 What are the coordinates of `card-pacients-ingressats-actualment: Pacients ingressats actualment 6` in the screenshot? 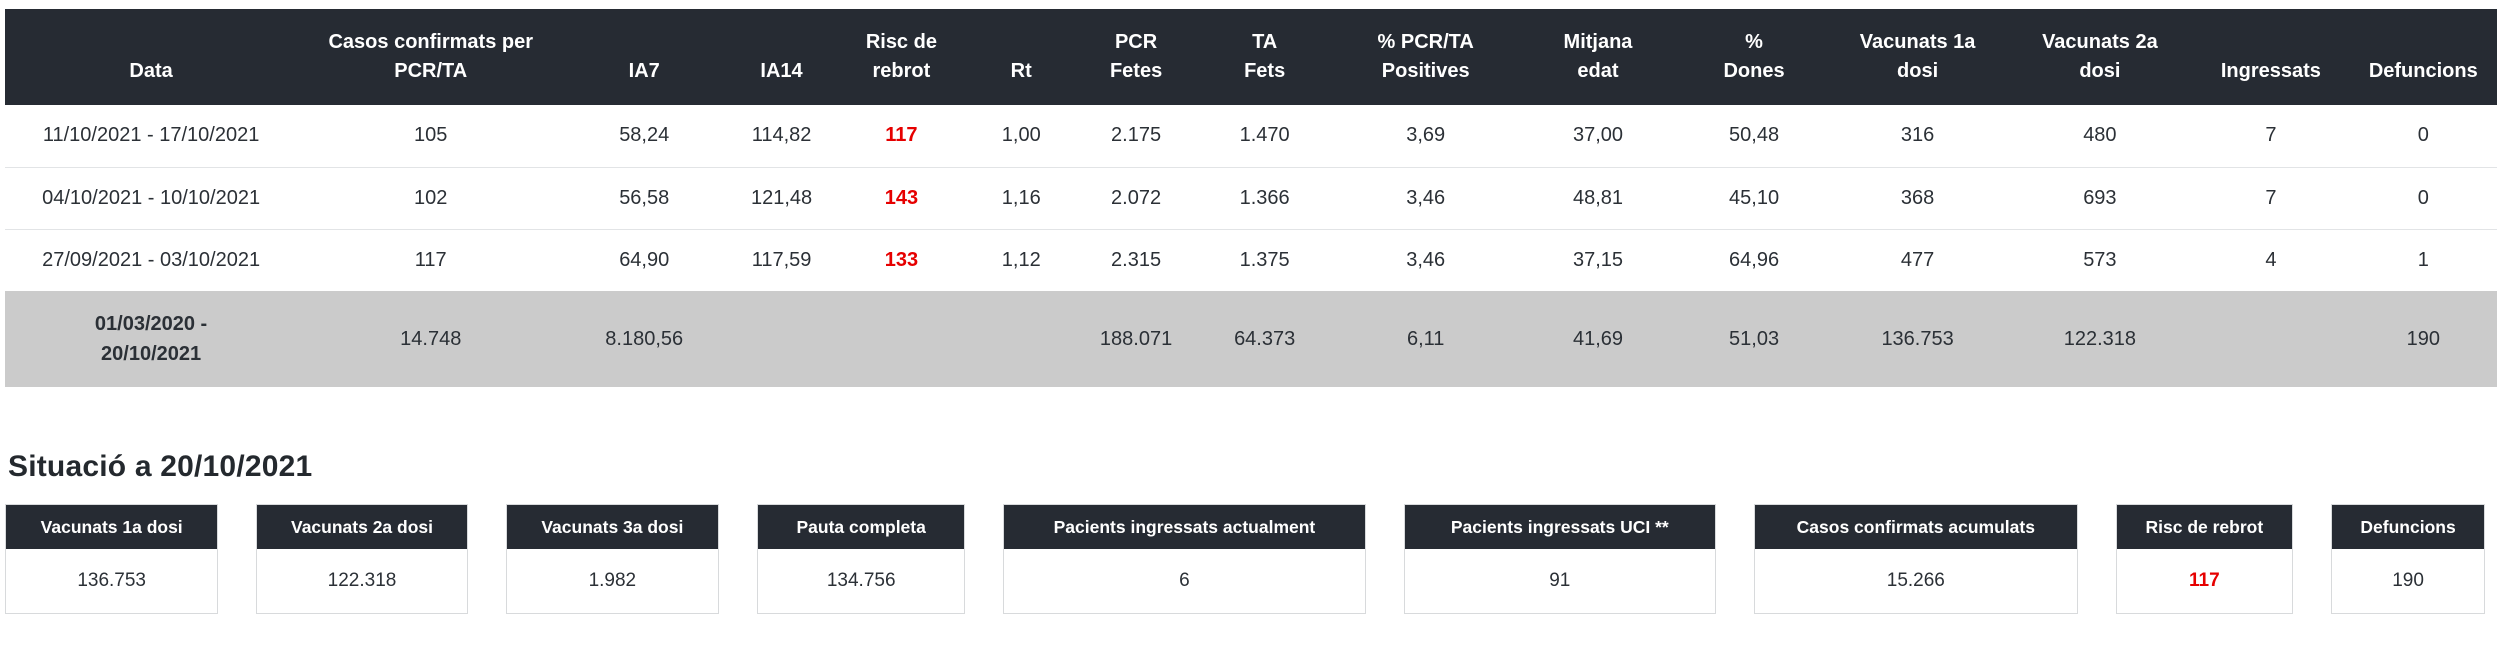 It's located at (1184, 559).